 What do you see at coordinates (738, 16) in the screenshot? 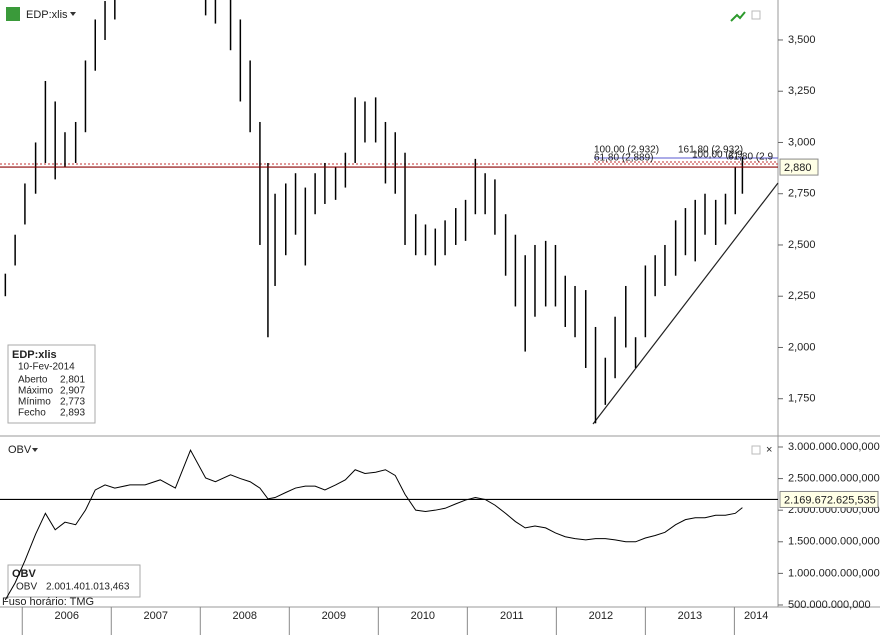
I see `trend-icon` at bounding box center [738, 16].